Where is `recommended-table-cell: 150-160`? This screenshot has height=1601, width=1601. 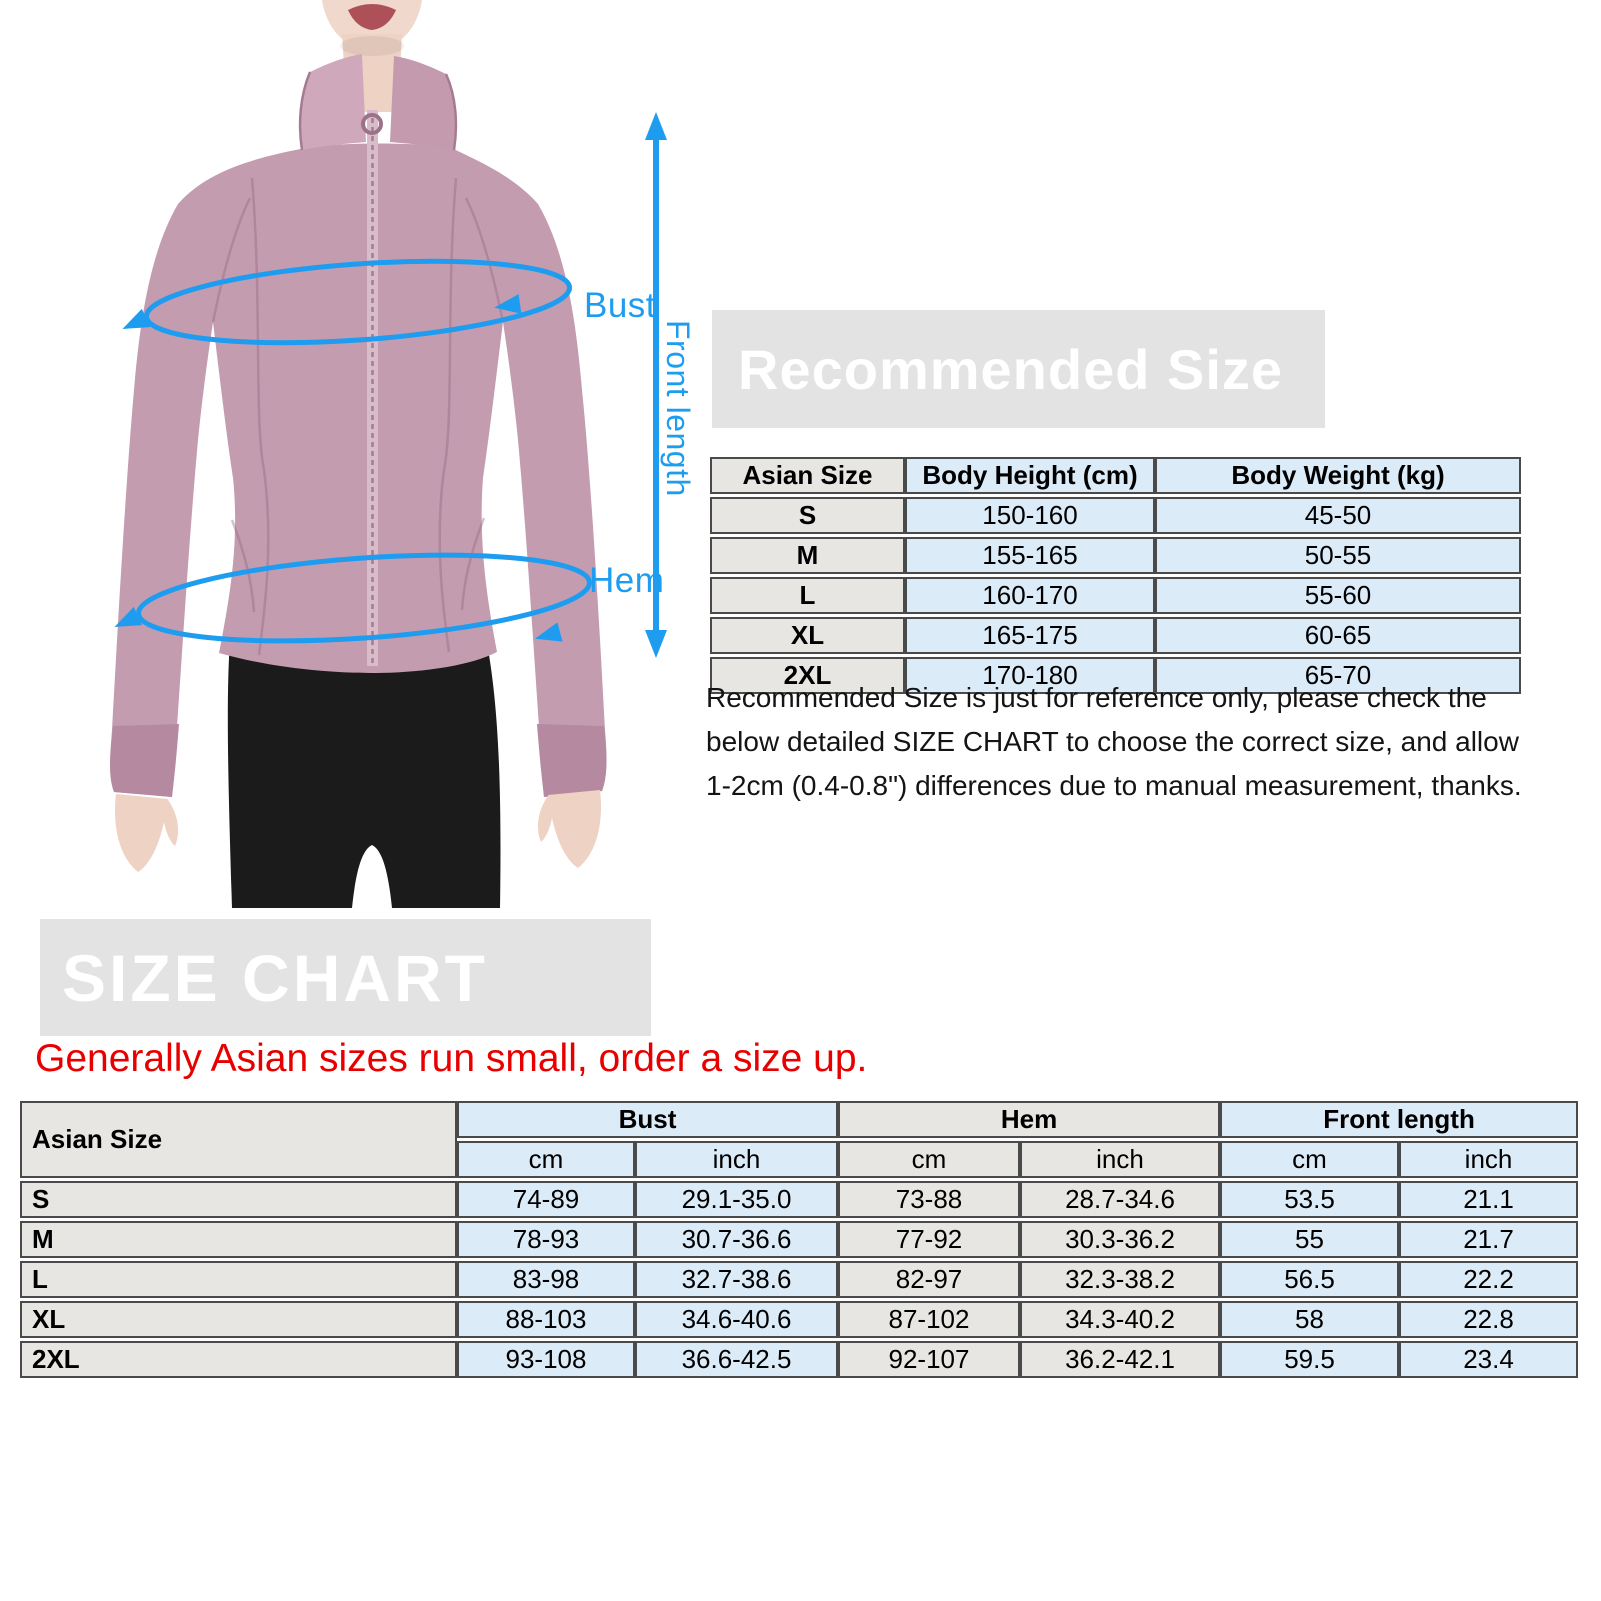
recommended-table-cell: 150-160 is located at coordinates (1030, 515).